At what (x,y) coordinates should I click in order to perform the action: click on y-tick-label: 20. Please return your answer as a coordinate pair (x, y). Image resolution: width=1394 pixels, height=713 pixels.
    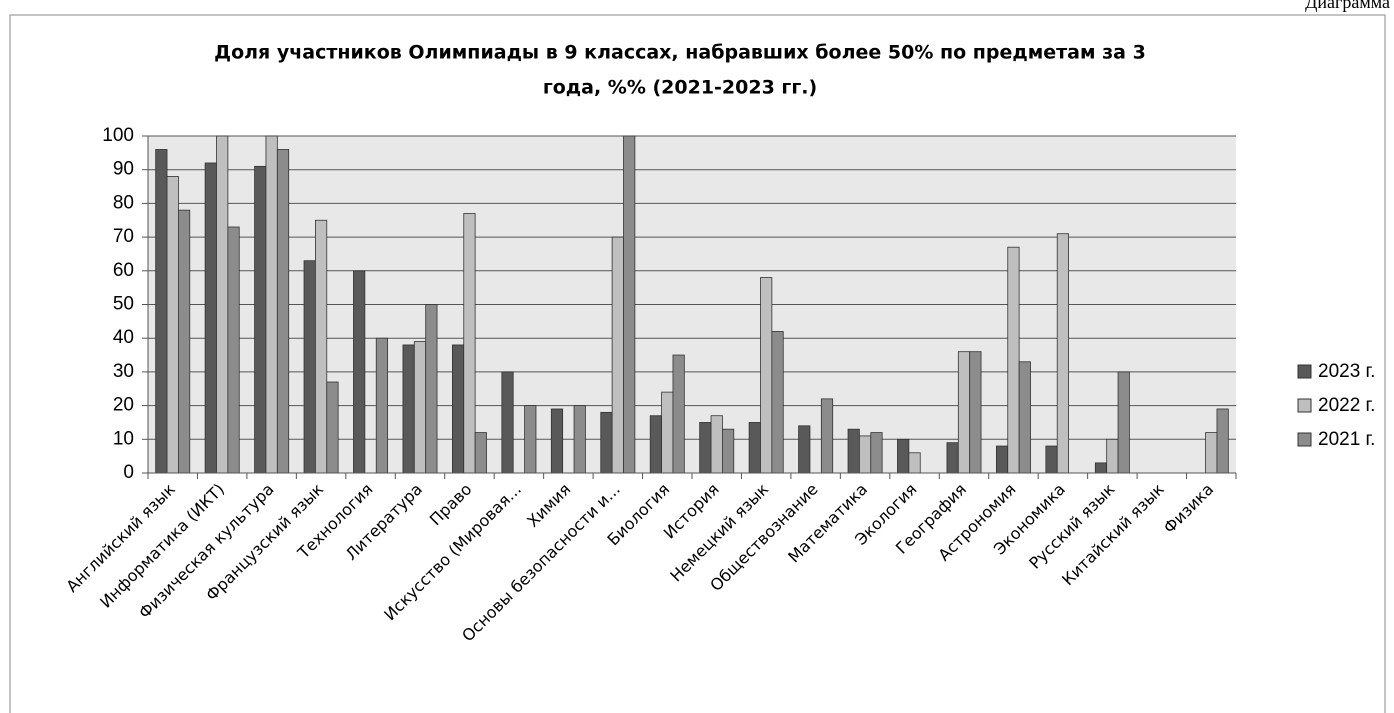
    Looking at the image, I should click on (123, 405).